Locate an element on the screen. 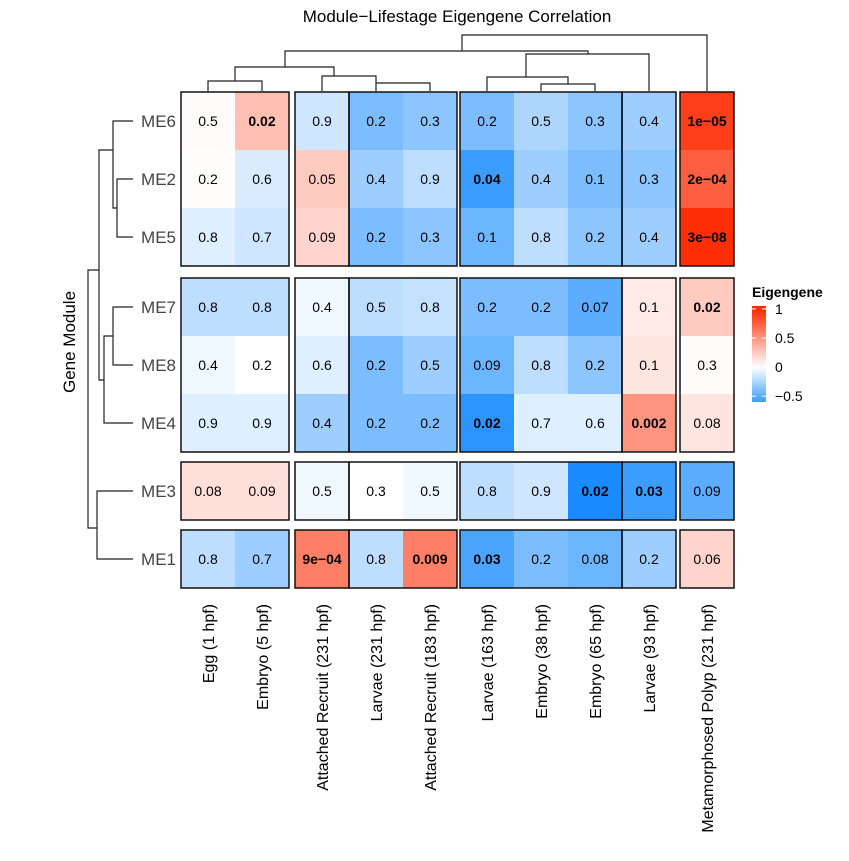 The height and width of the screenshot is (861, 849). cell-value-label: 0.02 is located at coordinates (486, 423).